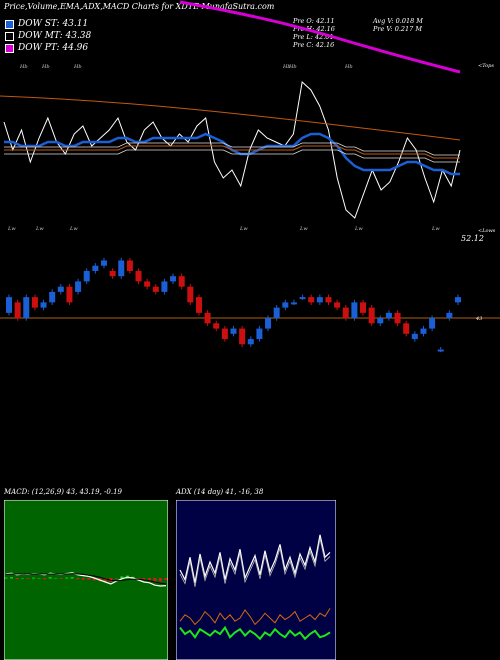  I want to click on overlay-envelope-lower, so click(232, 149).